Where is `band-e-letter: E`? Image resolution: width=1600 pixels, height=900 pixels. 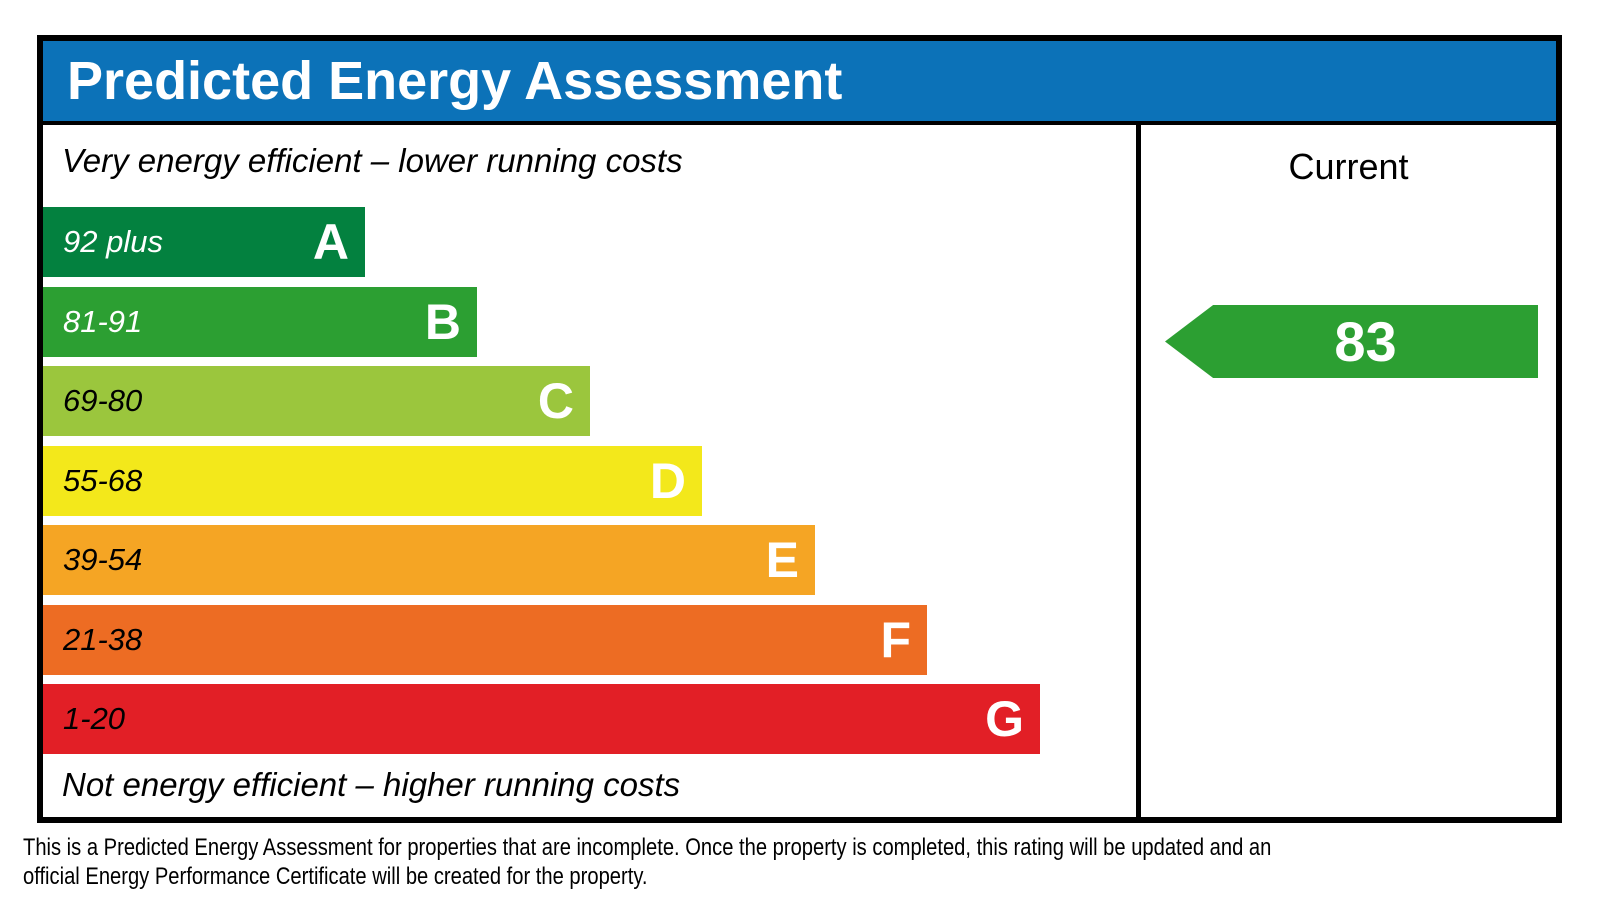
band-e-letter: E is located at coordinates (782, 560).